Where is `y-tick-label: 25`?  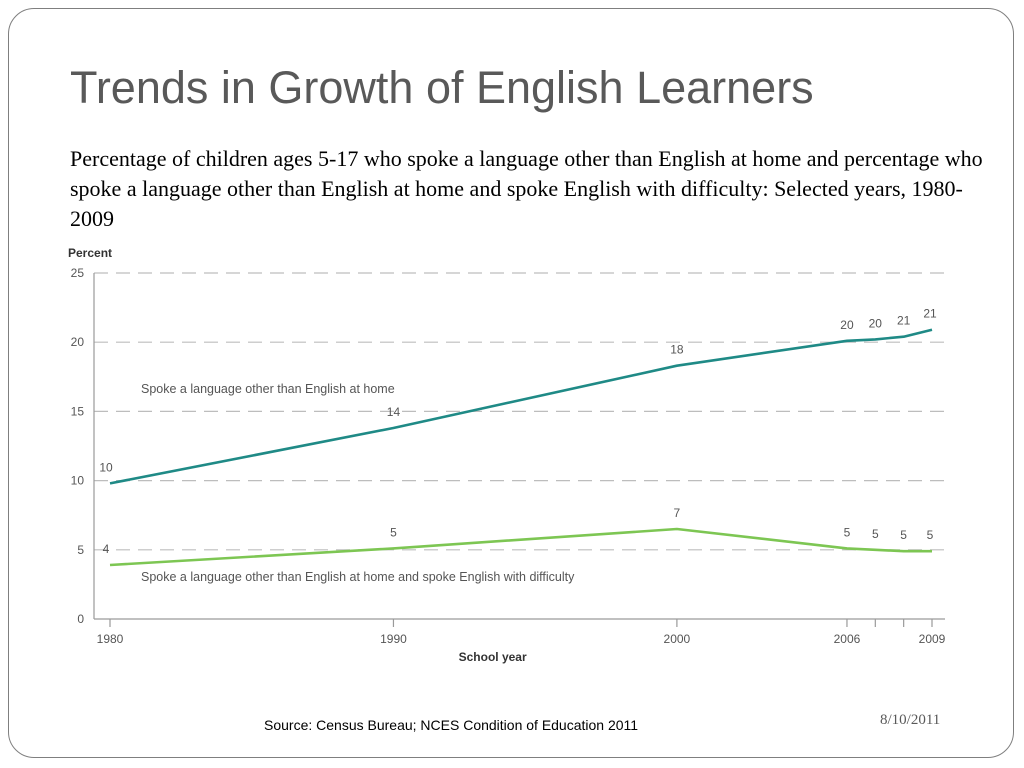 y-tick-label: 25 is located at coordinates (78, 273).